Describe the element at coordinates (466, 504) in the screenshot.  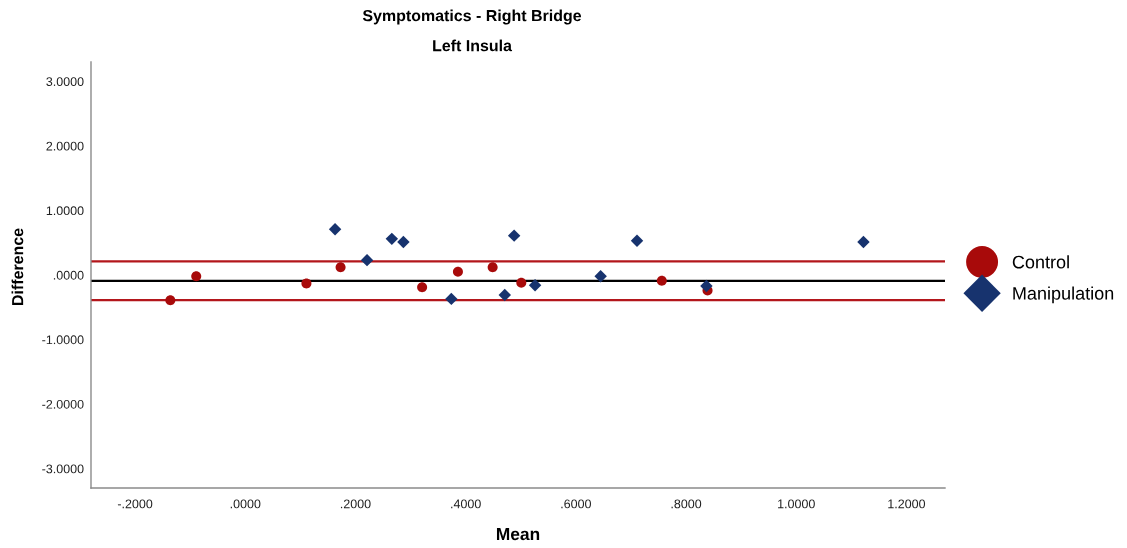
I see `x-tick-label: .4000` at that location.